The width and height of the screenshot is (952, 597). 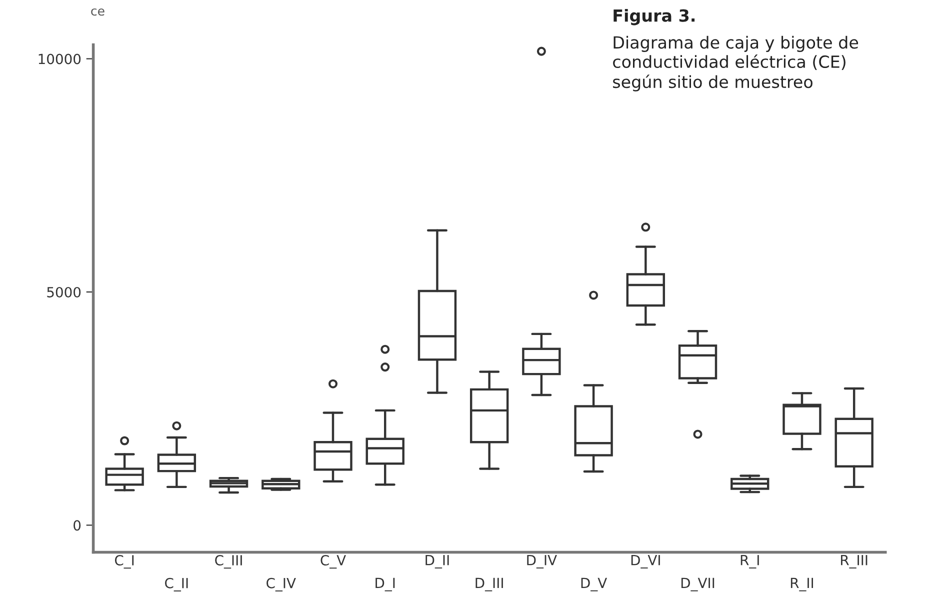 What do you see at coordinates (64, 292) in the screenshot?
I see `y-tick-label: 5000` at bounding box center [64, 292].